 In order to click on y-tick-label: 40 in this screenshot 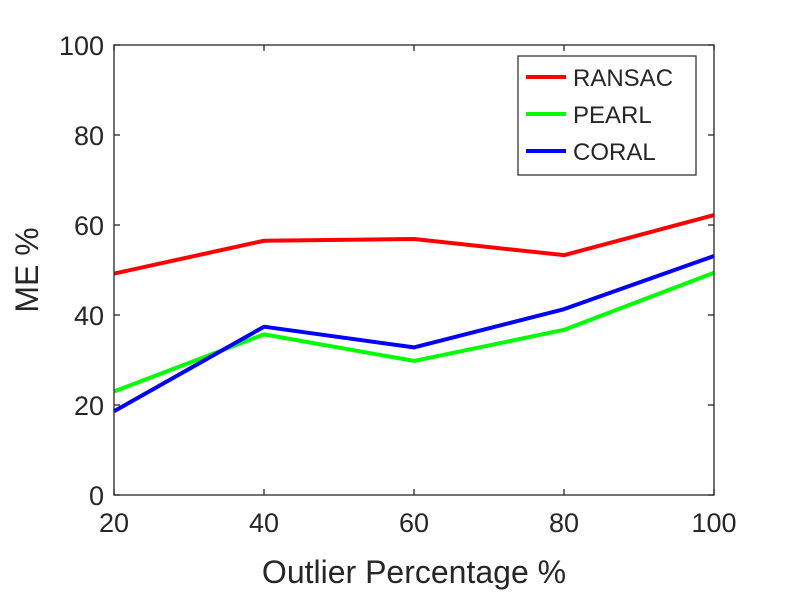, I will do `click(89, 316)`.